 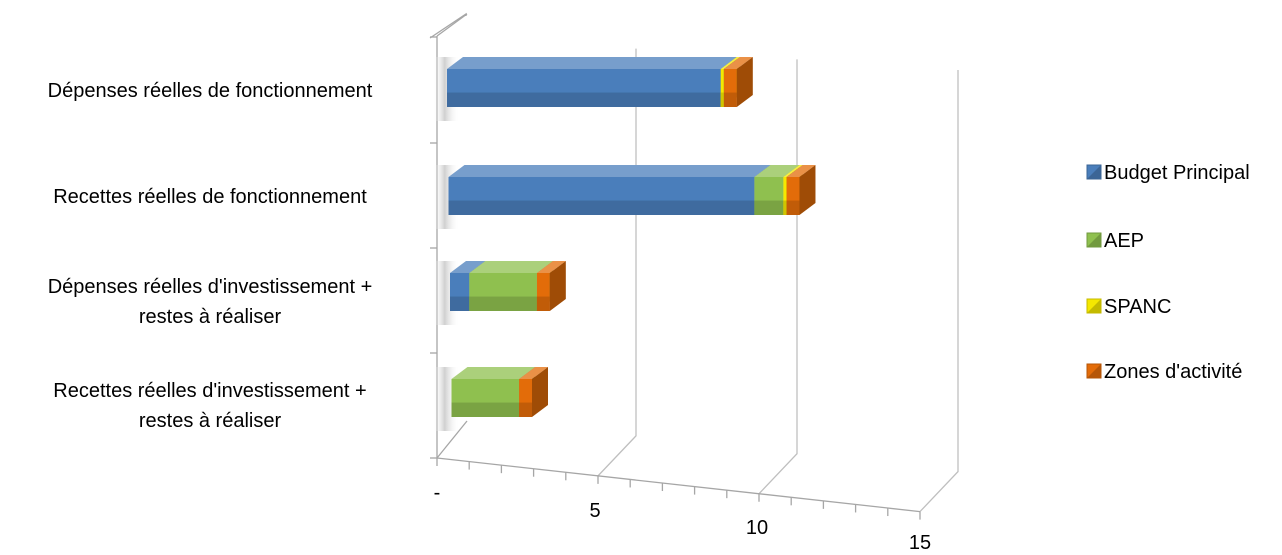 I want to click on legend-label: Zones d'activité, so click(x=1173, y=372).